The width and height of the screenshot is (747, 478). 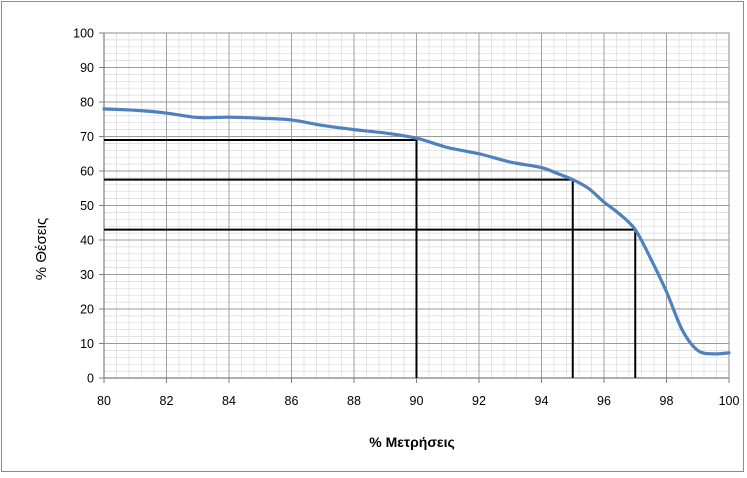 I want to click on y-tick-label: 100, so click(x=83, y=34).